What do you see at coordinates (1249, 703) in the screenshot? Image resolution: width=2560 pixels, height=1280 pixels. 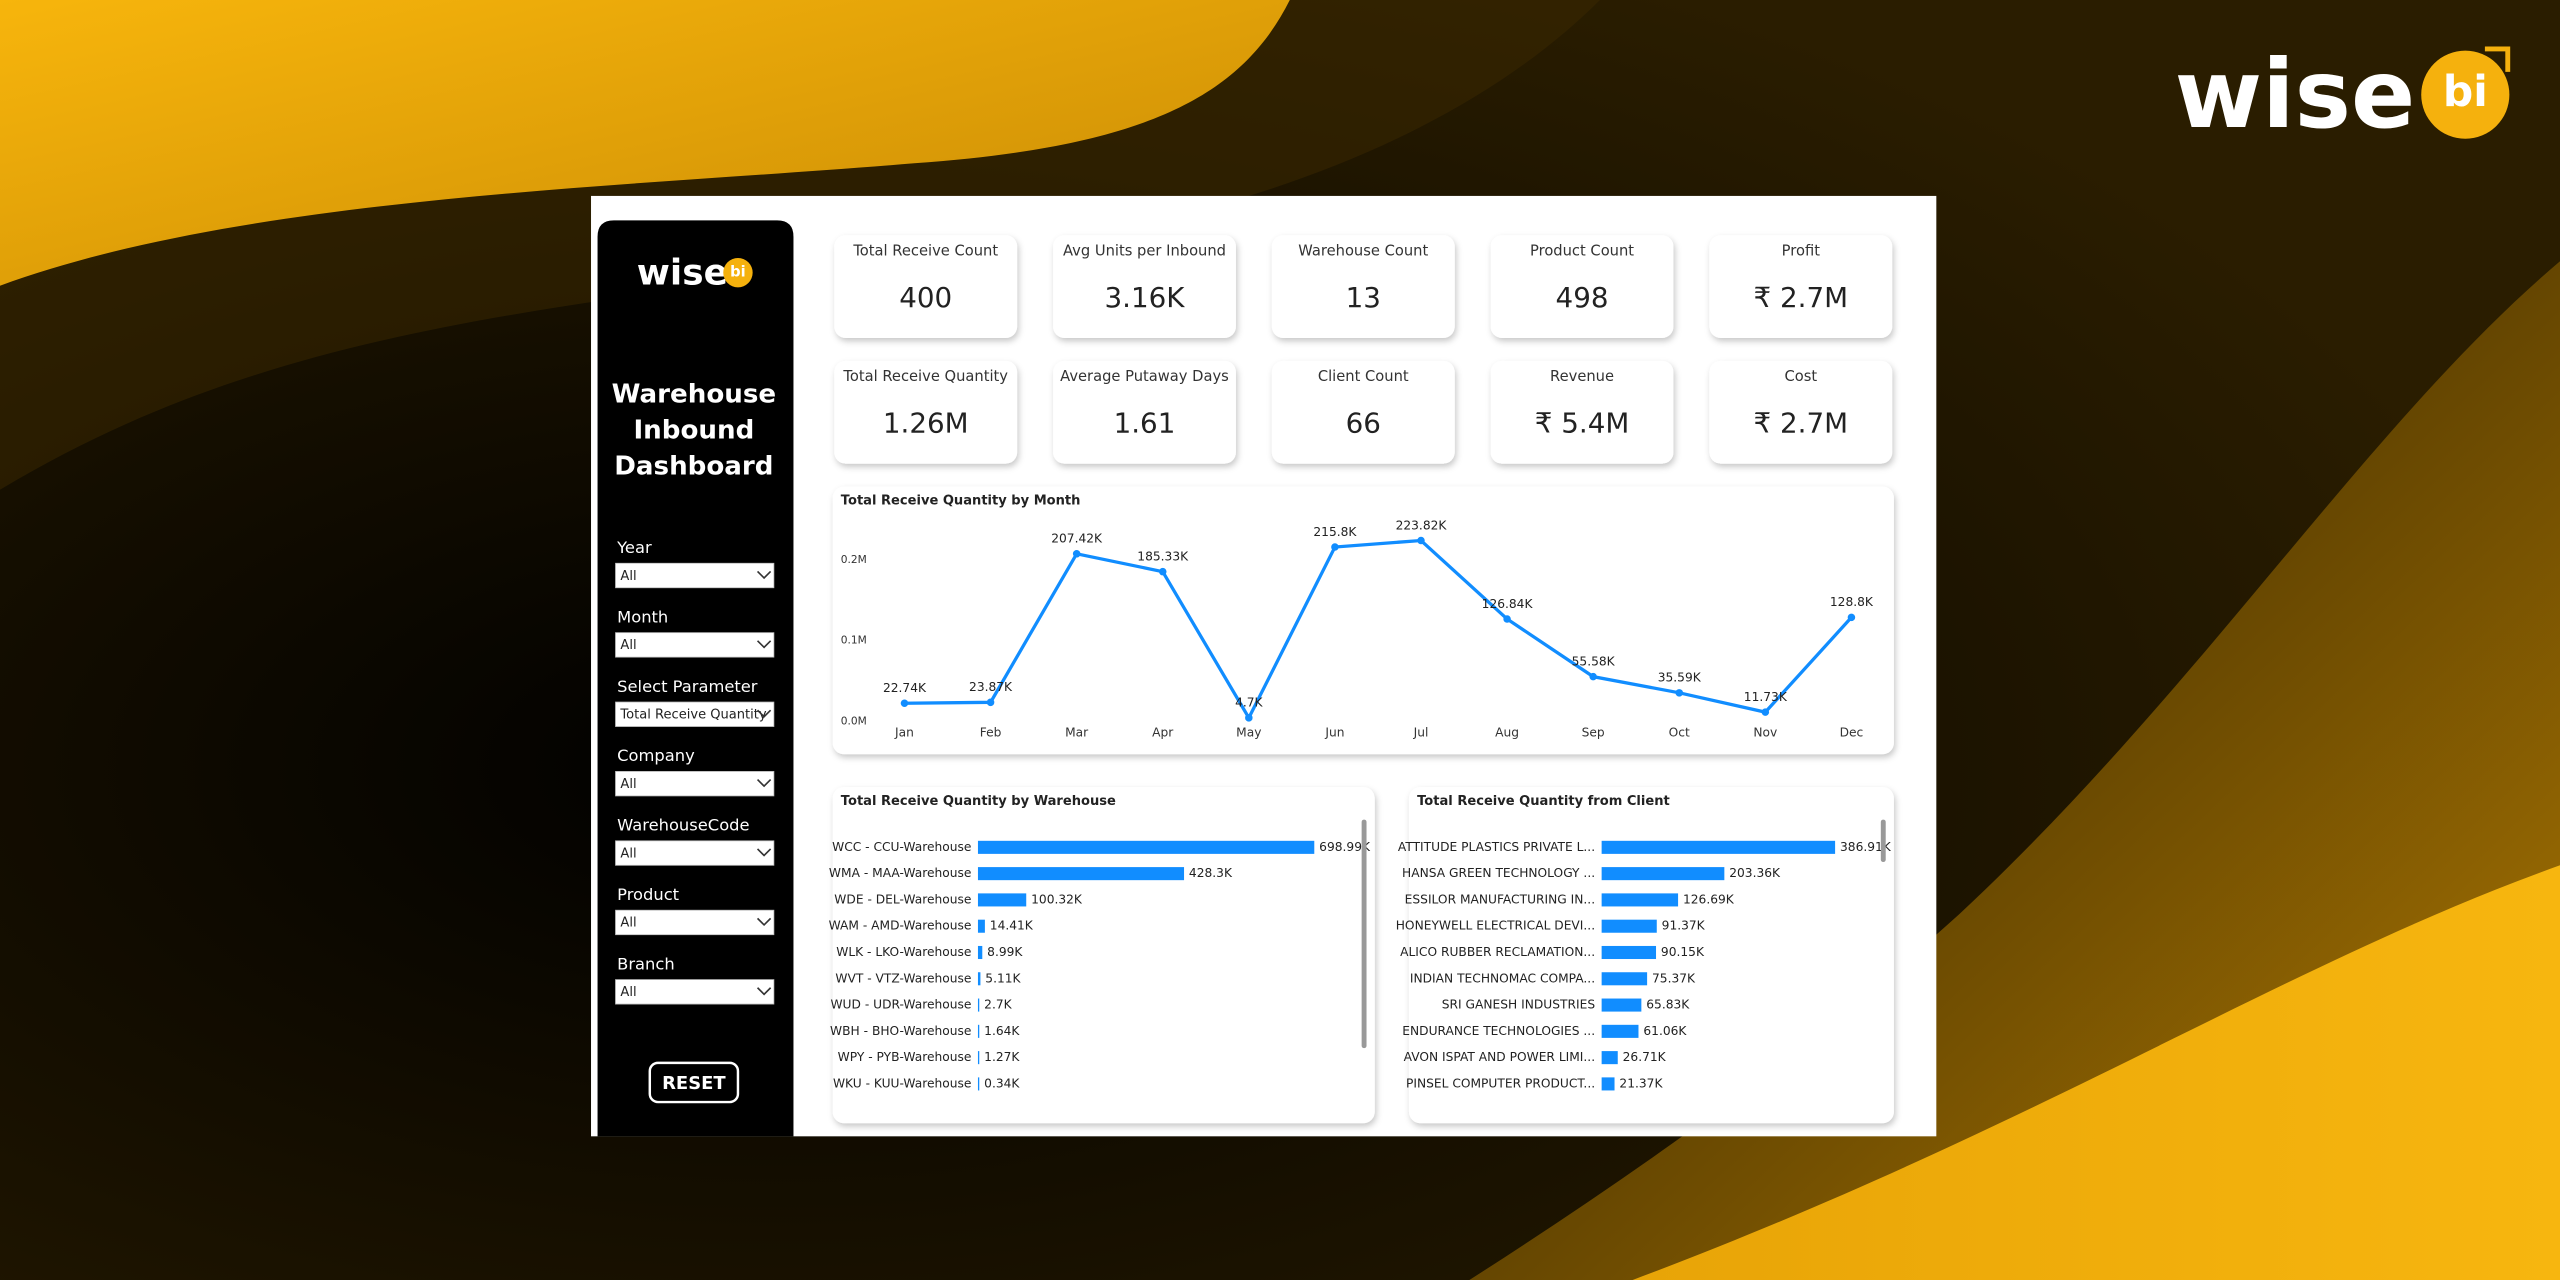 I see `data-label: 4.7K` at bounding box center [1249, 703].